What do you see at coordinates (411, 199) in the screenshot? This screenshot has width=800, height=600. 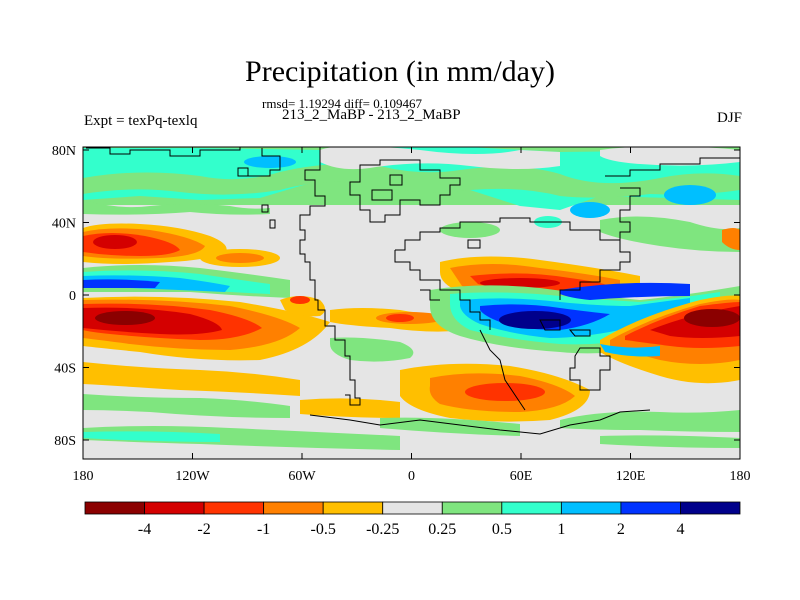 I see `north-positive-band` at bounding box center [411, 199].